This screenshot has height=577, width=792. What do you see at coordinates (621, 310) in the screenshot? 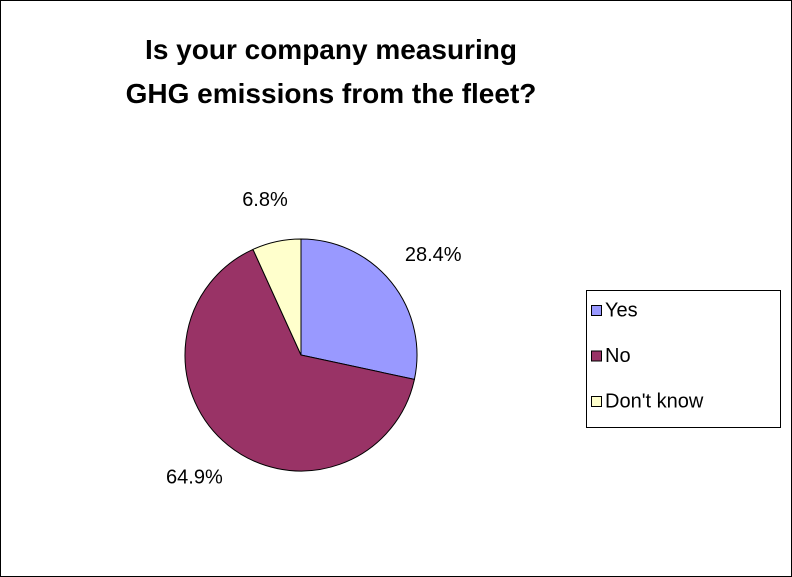
I see `legend-label: Yes` at bounding box center [621, 310].